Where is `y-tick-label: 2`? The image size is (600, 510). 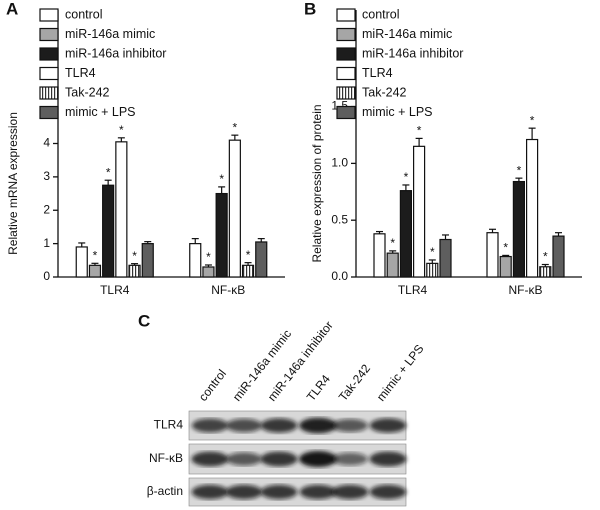 y-tick-label: 2 is located at coordinates (46, 209).